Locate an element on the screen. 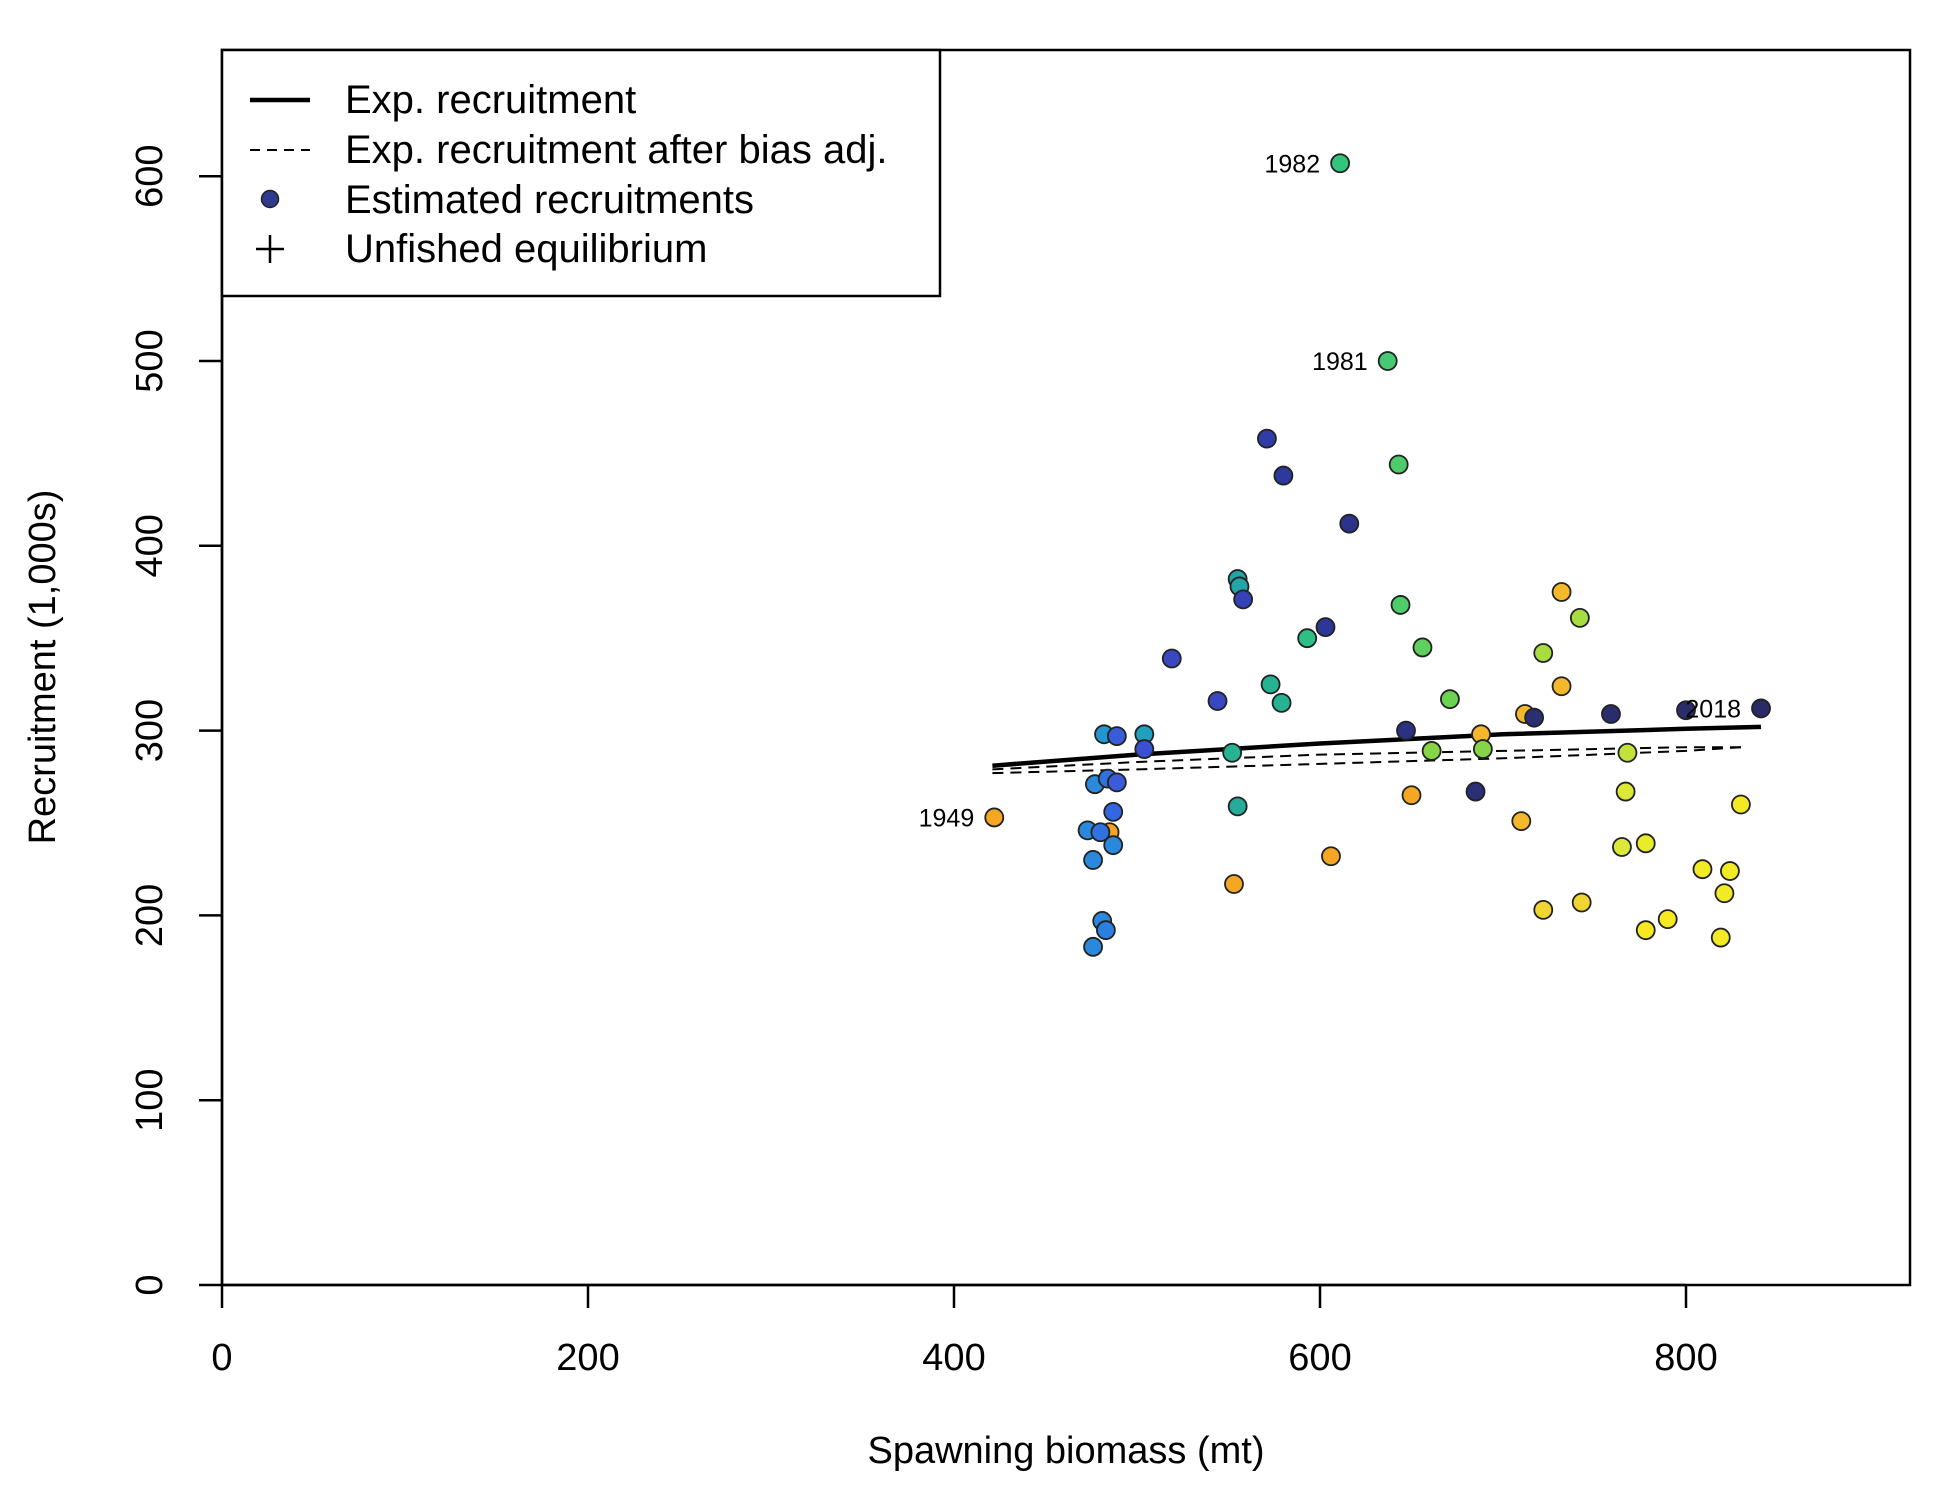  y-tick-label: 600 is located at coordinates (150, 175).